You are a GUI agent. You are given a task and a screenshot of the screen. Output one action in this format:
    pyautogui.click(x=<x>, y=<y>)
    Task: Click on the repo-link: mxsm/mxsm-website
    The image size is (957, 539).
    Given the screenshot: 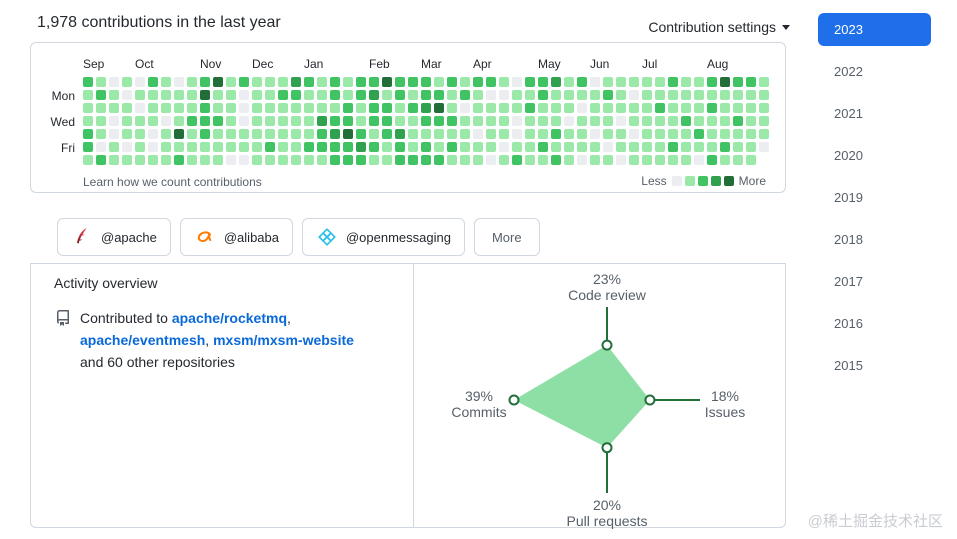 What is the action you would take?
    pyautogui.click(x=283, y=340)
    